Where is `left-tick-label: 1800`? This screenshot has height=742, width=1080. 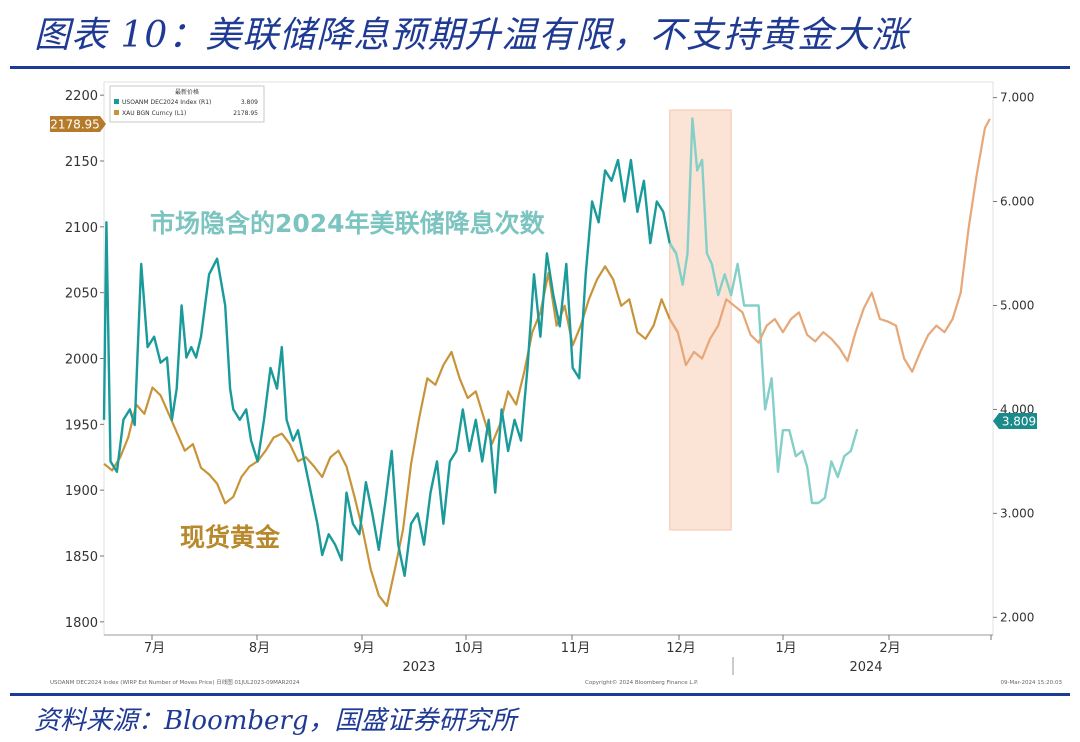
left-tick-label: 1800 is located at coordinates (81, 623).